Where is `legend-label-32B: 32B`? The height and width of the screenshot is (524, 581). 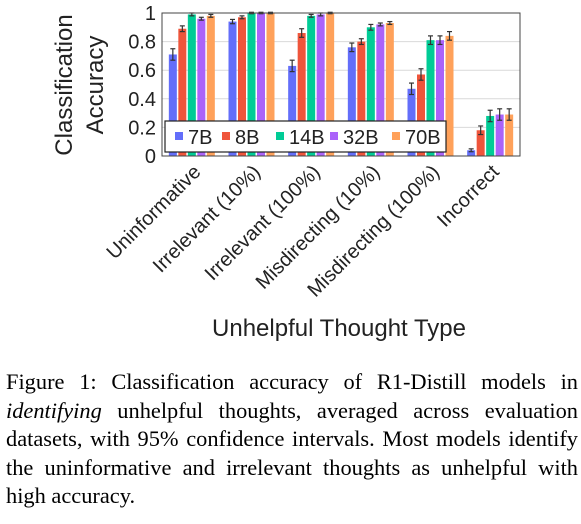
legend-label-32B: 32B is located at coordinates (361, 138).